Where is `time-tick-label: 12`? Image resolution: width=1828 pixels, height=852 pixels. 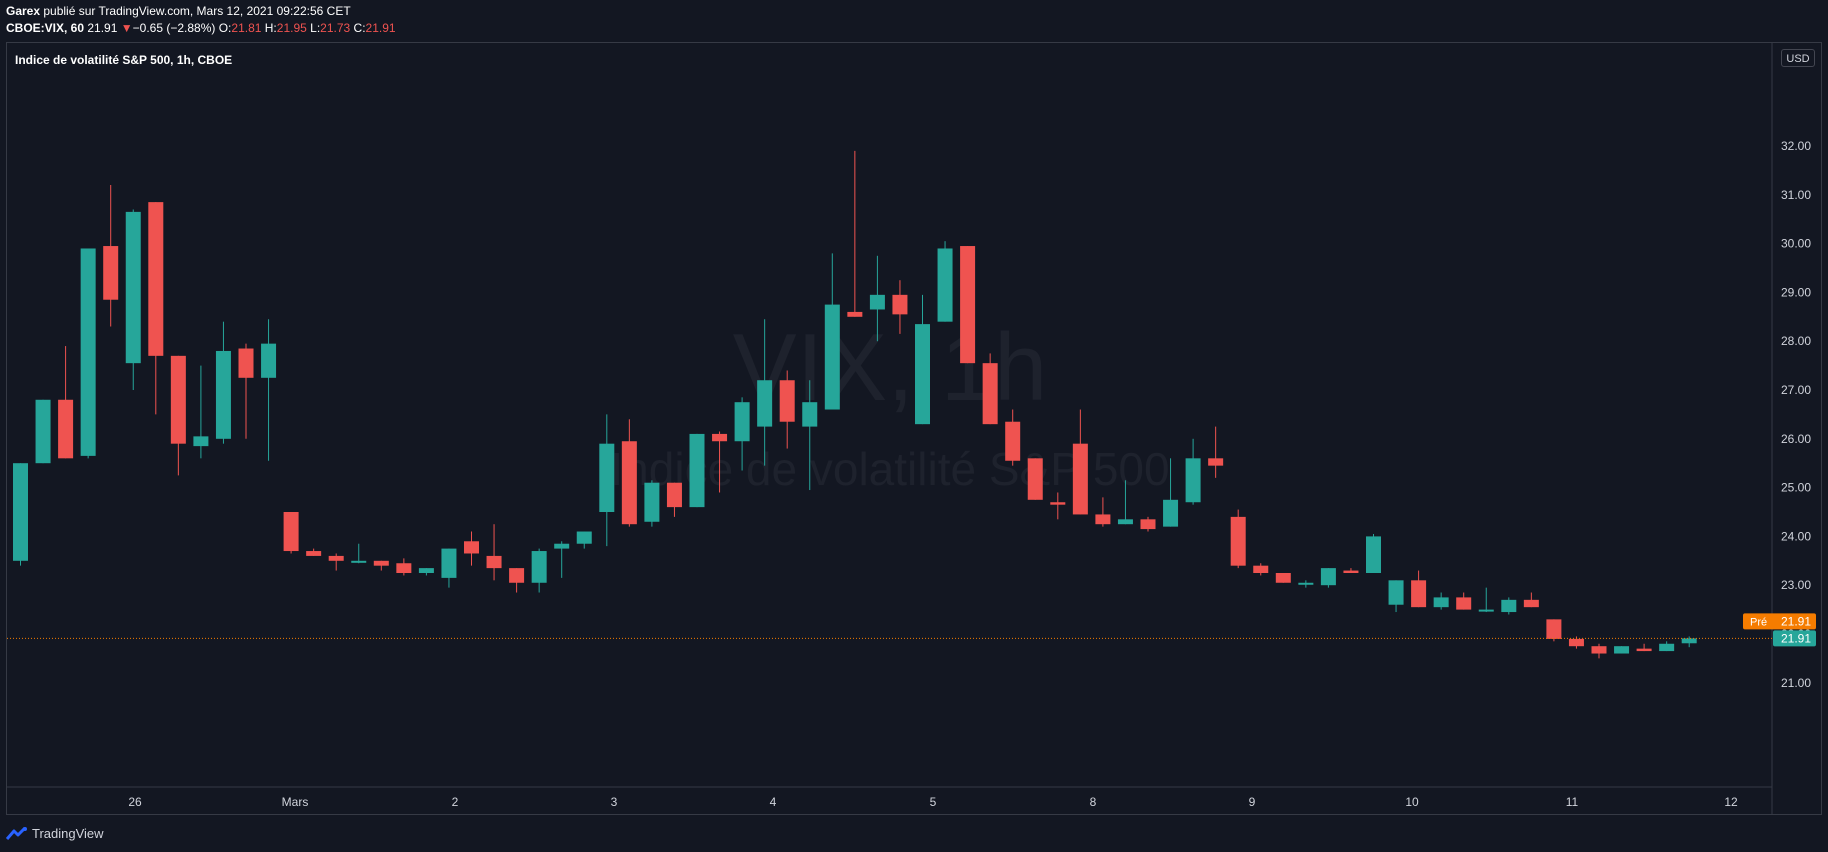
time-tick-label: 12 is located at coordinates (1731, 802).